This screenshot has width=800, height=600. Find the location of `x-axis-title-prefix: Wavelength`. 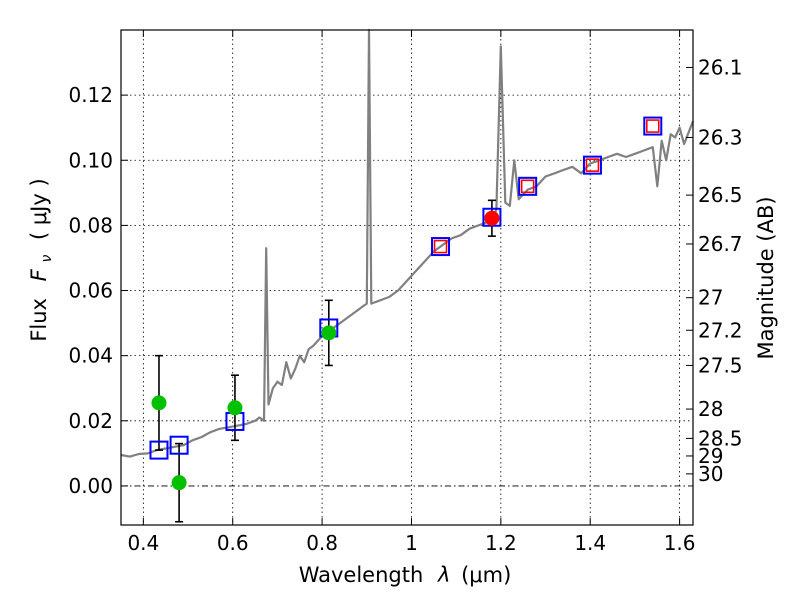

x-axis-title-prefix: Wavelength is located at coordinates (361, 575).